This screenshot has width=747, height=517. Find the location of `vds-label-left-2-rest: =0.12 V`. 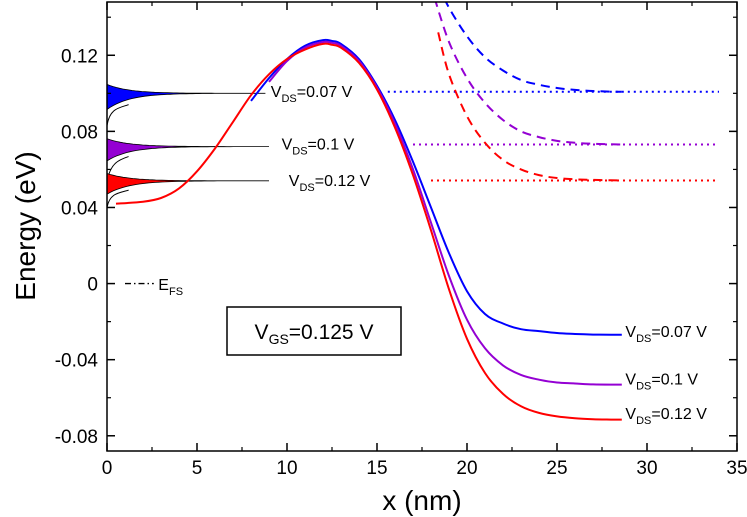

vds-label-left-2-rest: =0.12 V is located at coordinates (343, 181).